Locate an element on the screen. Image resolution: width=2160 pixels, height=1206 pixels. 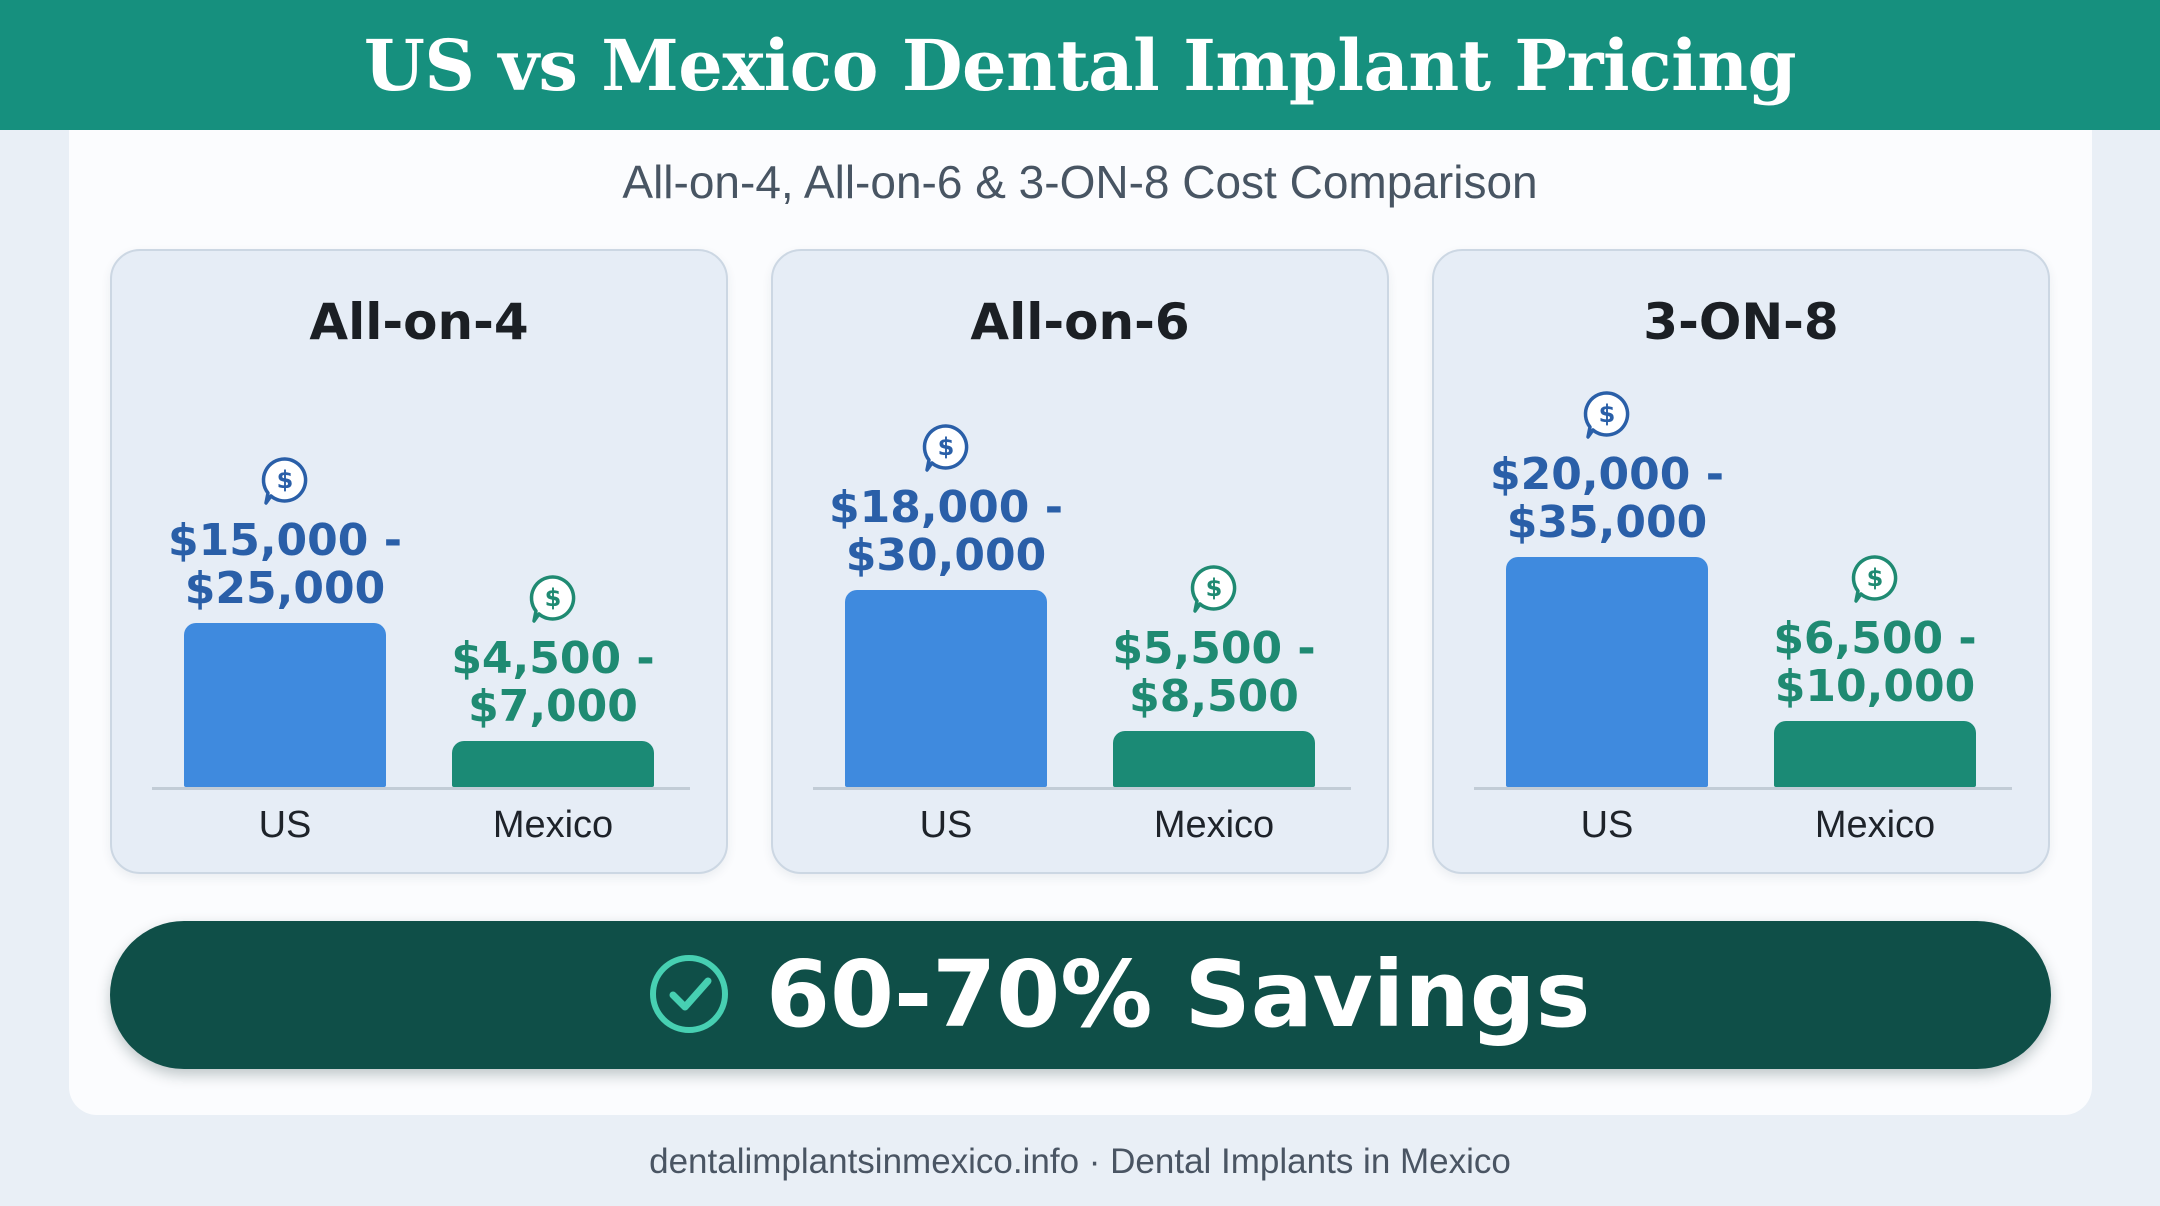
price-label: $18,000 - $30,000 is located at coordinates (946, 531).